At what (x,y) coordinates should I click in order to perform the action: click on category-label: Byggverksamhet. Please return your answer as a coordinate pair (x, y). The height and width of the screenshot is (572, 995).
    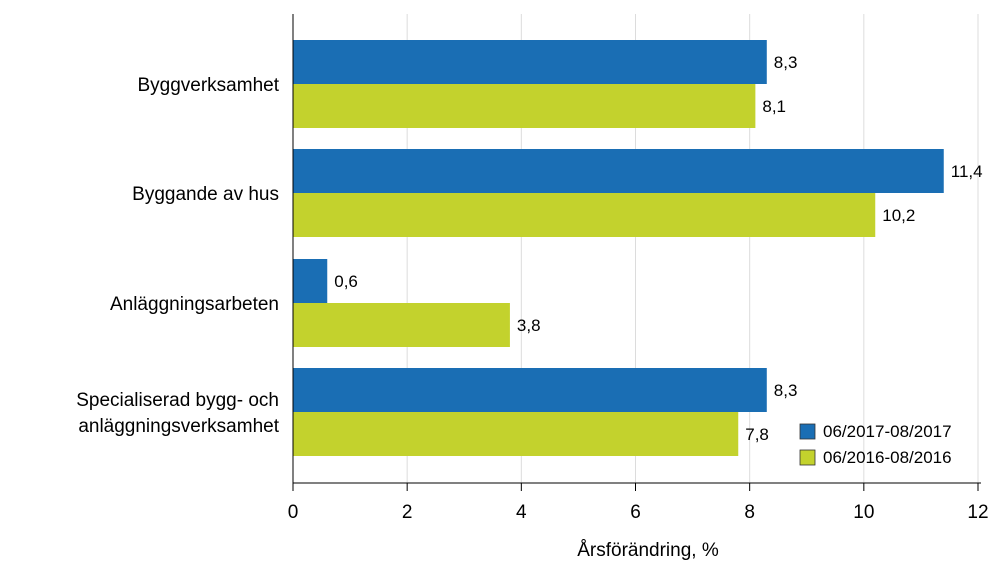
    Looking at the image, I should click on (208, 85).